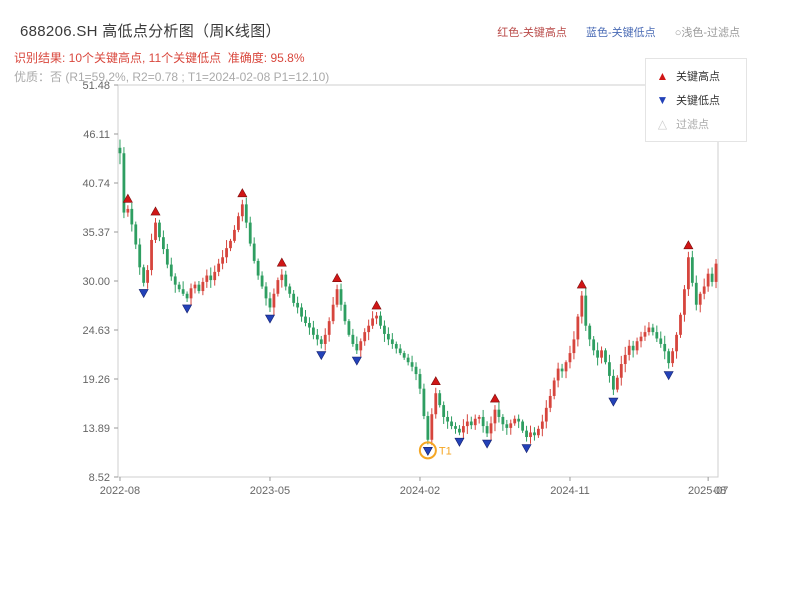  What do you see at coordinates (662, 124) in the screenshot?
I see `open-triangle-icon: △` at bounding box center [662, 124].